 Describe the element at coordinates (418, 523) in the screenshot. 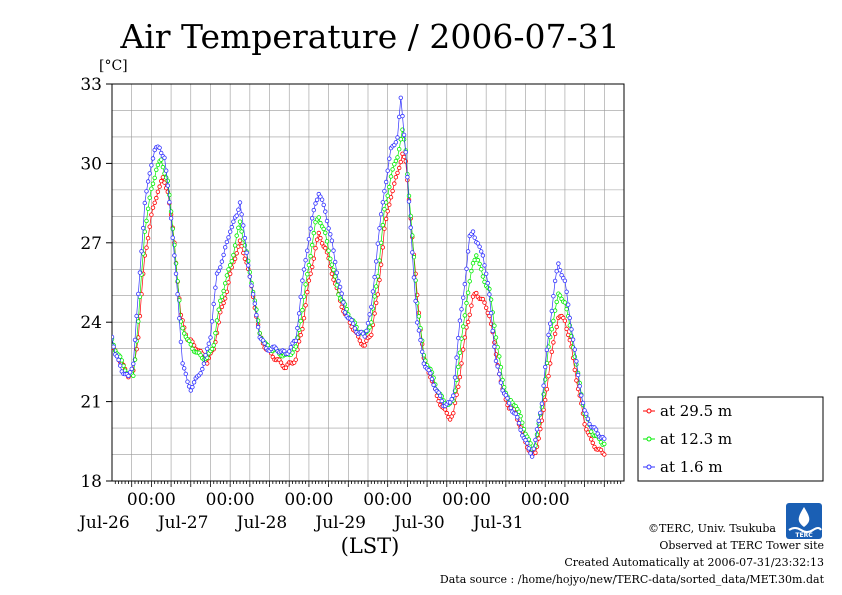

I see `day-label: Jul-30` at that location.